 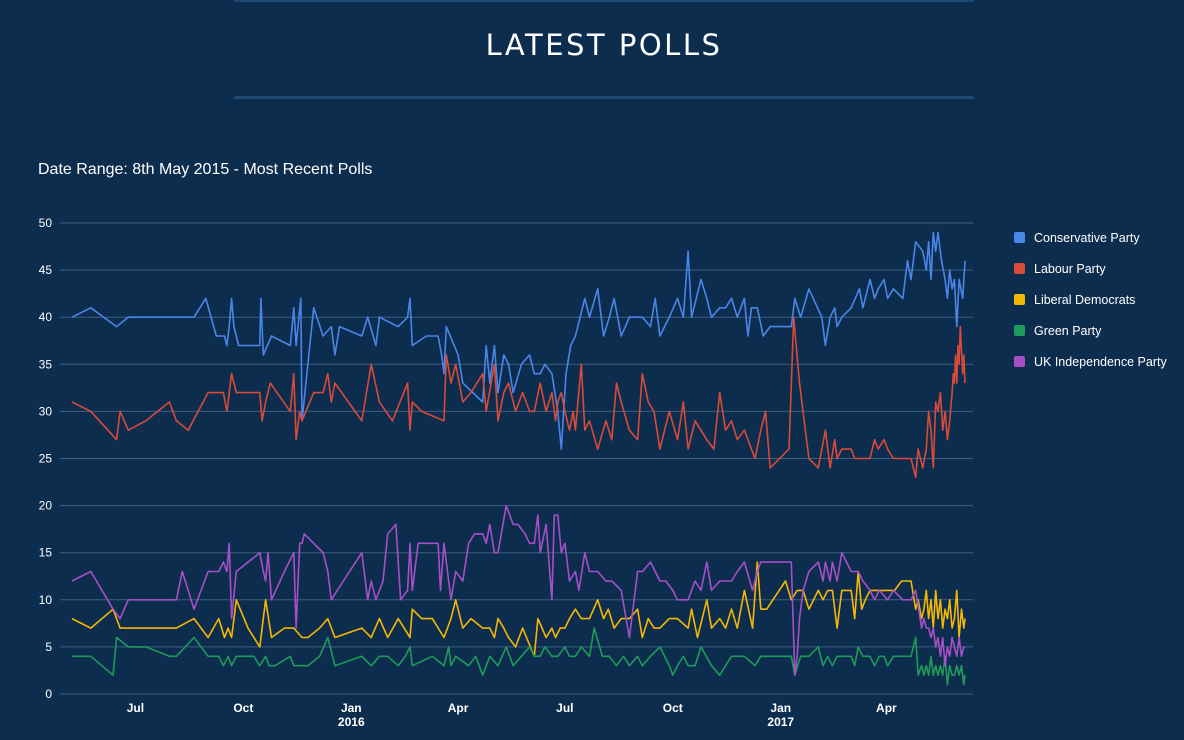 What do you see at coordinates (46, 506) in the screenshot?
I see `y-tick-label: 20` at bounding box center [46, 506].